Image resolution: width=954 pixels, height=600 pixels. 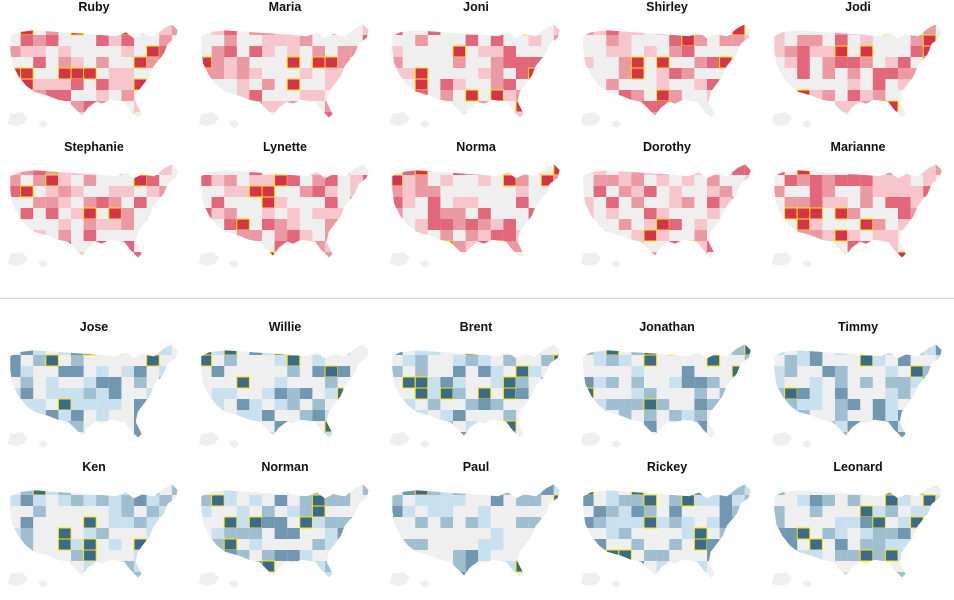 What do you see at coordinates (857, 535) in the screenshot?
I see `us-map` at bounding box center [857, 535].